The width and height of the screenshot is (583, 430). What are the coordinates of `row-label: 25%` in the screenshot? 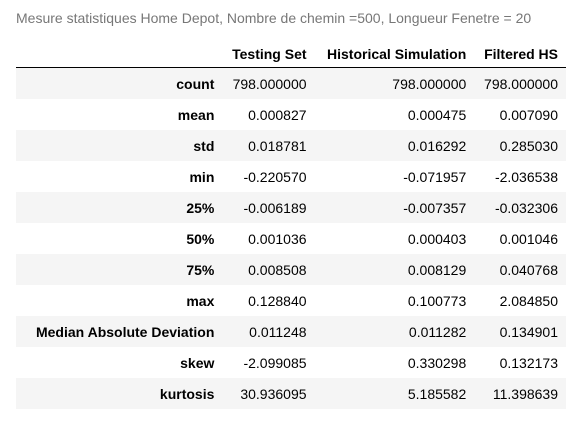 It's located at (200, 207).